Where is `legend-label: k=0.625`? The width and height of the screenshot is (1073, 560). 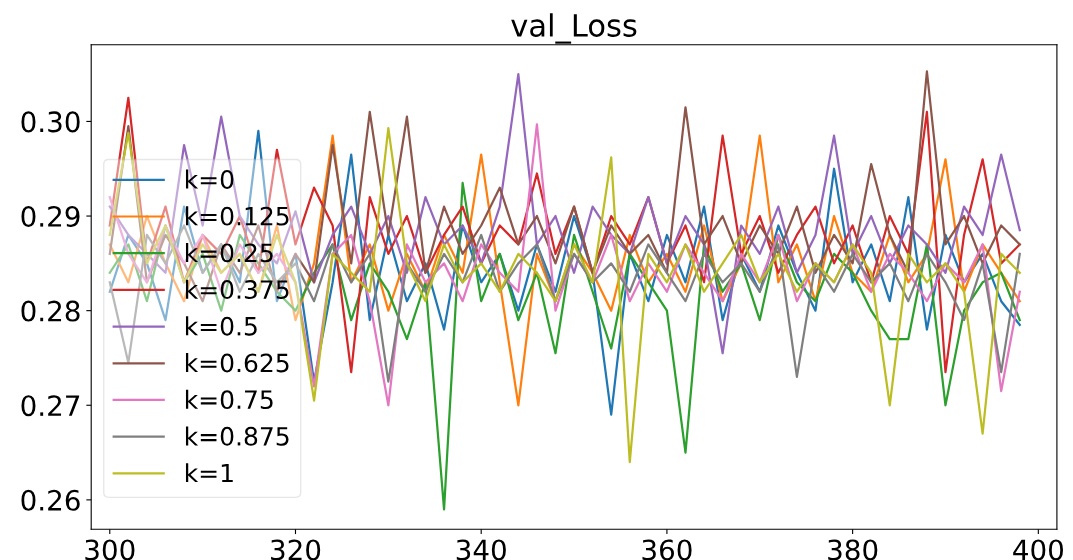 legend-label: k=0.625 is located at coordinates (237, 363).